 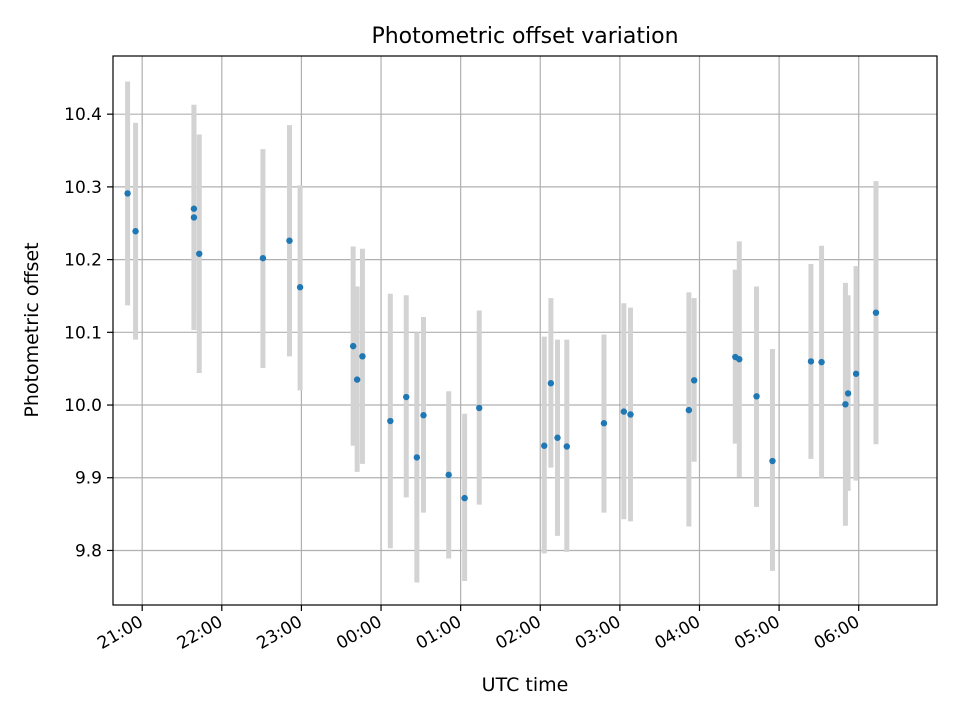 I want to click on y-tick-label: 9.9, so click(x=88, y=479).